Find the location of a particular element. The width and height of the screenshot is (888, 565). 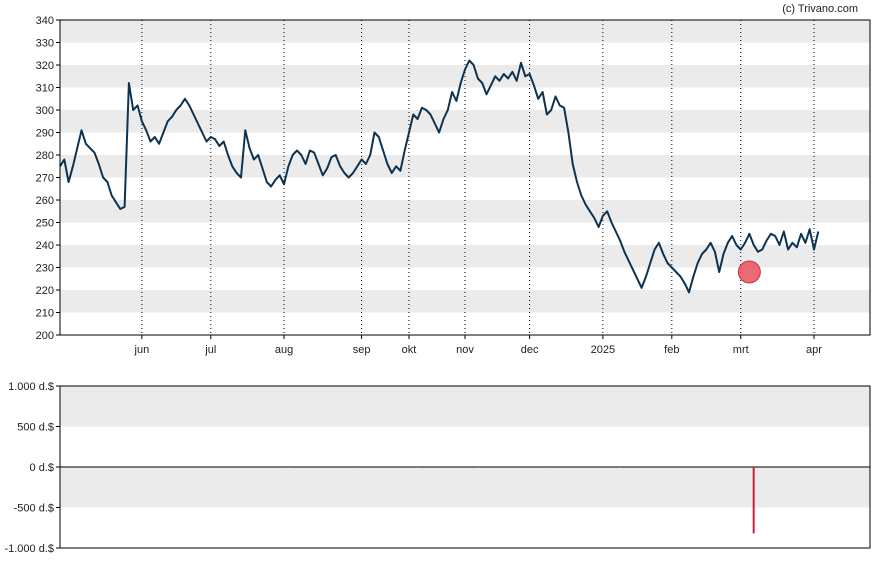

y-tick-label: 340 is located at coordinates (45, 21).